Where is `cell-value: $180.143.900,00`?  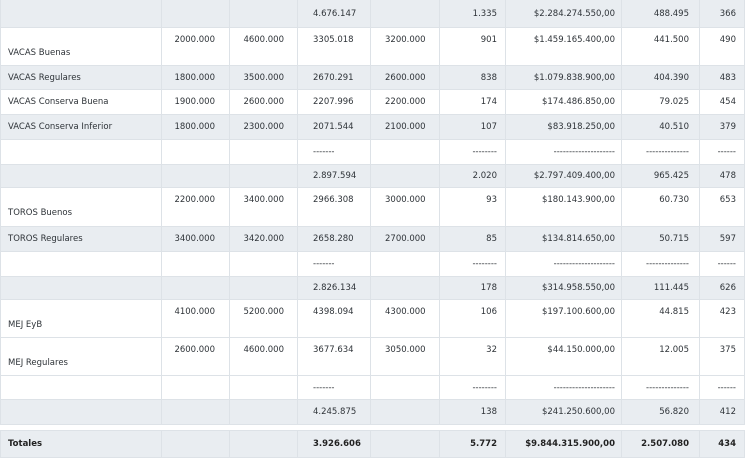 cell-value: $180.143.900,00 is located at coordinates (578, 200).